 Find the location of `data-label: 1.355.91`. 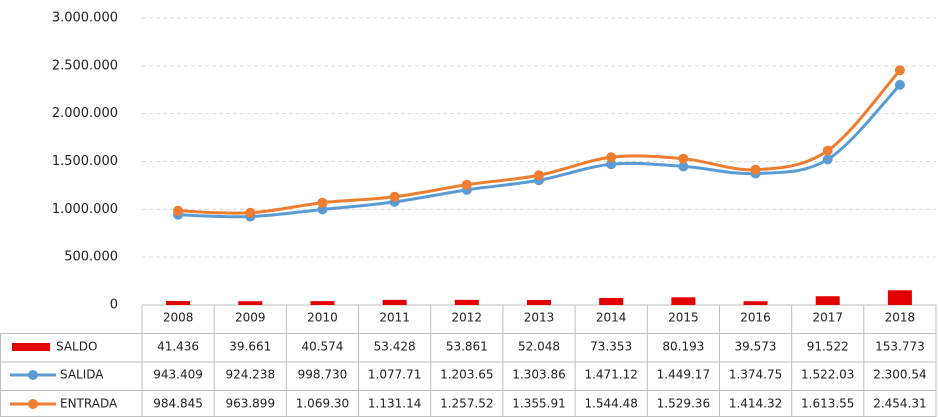

data-label: 1.355.91 is located at coordinates (538, 404).